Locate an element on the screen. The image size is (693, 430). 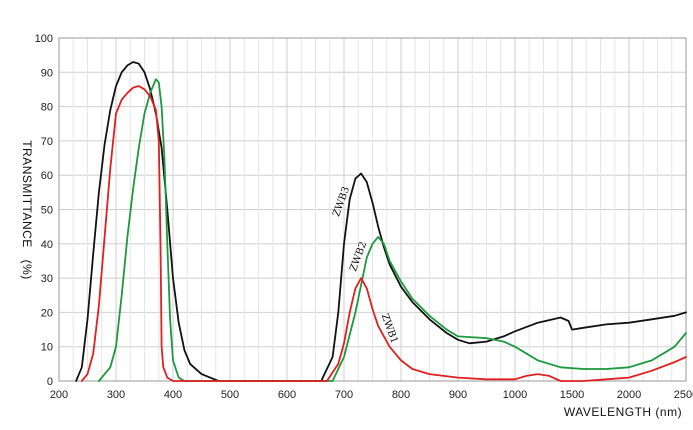
y-axis-ticks: 0 10 20 30 40 50 60 70 80 90 100 is located at coordinates (44, 210).